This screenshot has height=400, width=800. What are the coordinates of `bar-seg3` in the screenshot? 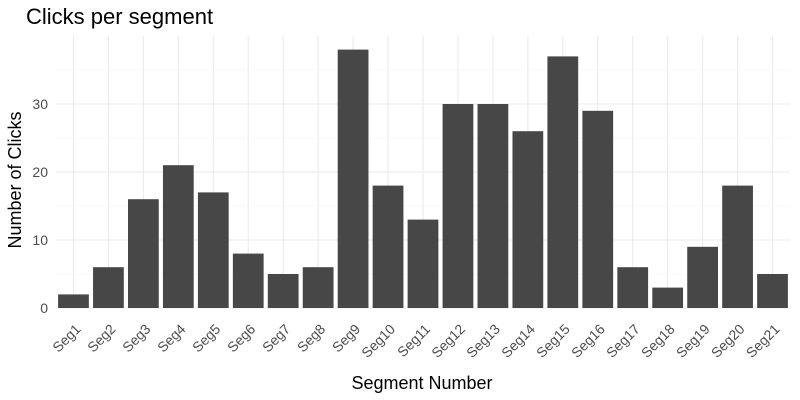 It's located at (143, 253).